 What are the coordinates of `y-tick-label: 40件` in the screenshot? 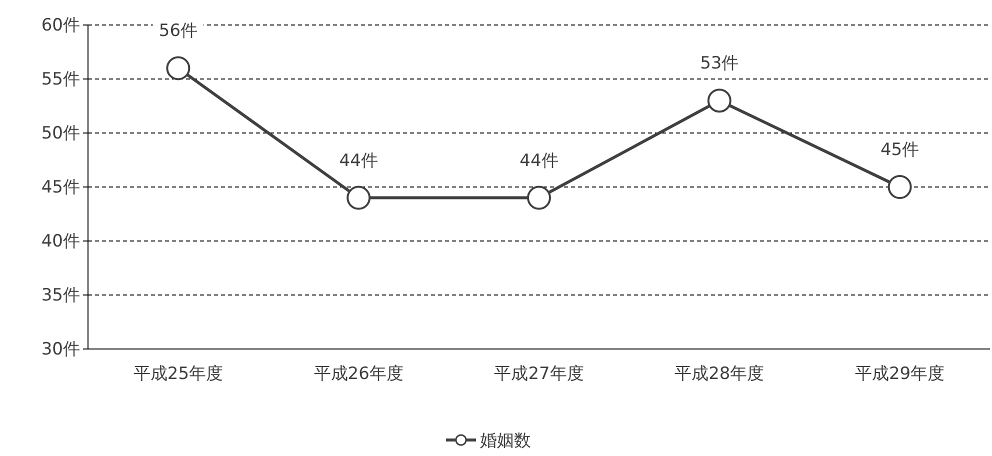 It's located at (60, 241).